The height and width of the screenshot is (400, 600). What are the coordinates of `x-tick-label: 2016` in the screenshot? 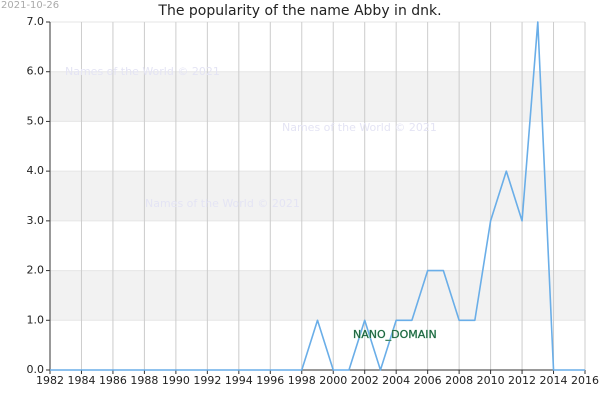 It's located at (585, 380).